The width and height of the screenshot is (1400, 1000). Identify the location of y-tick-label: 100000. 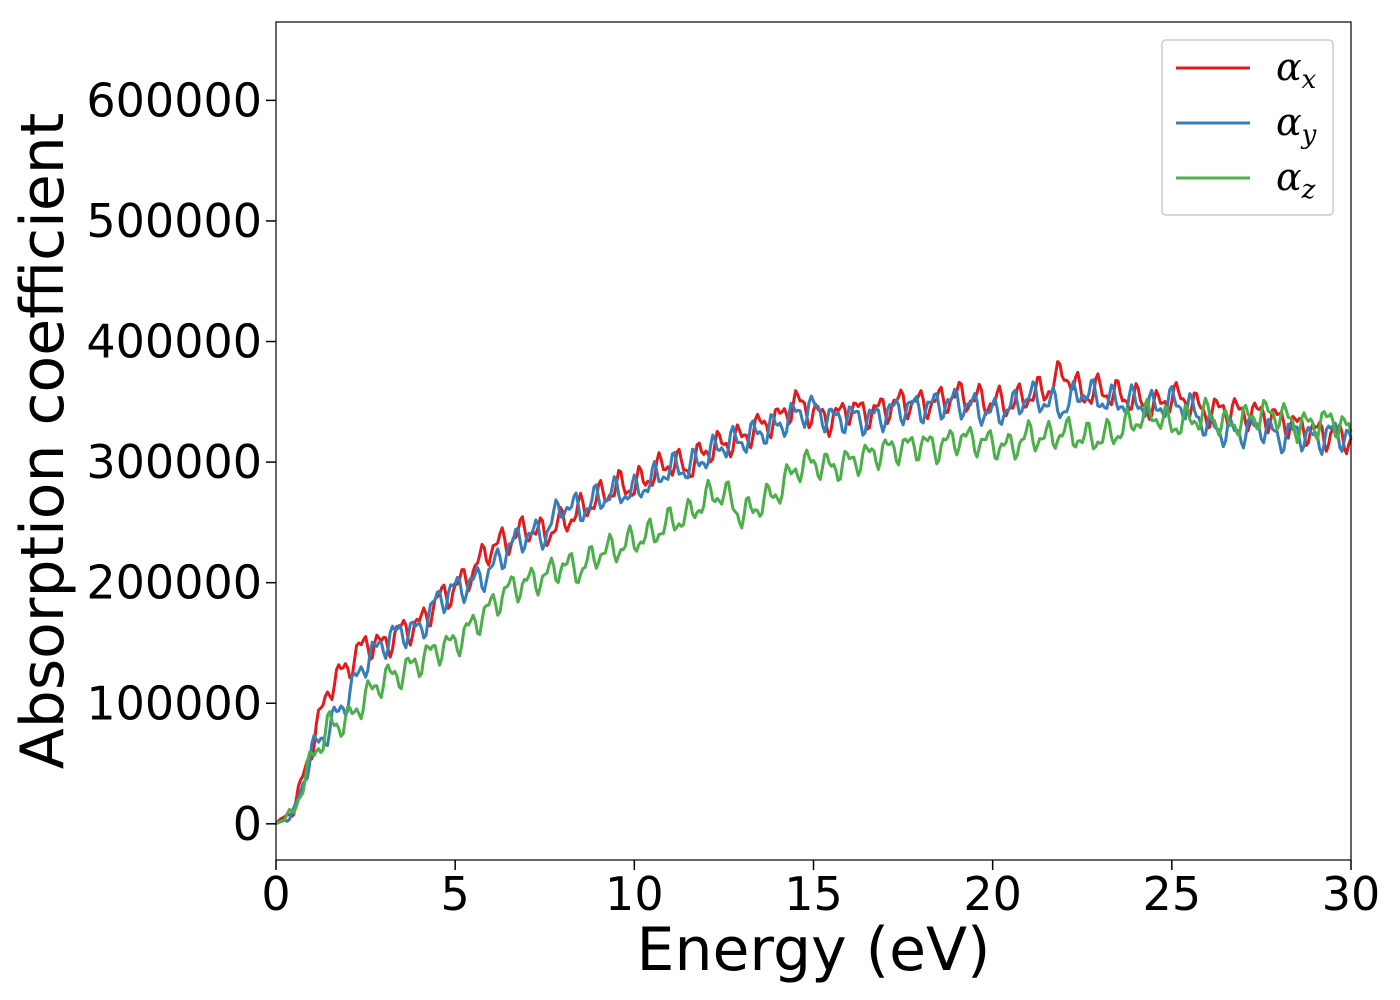
(174, 703).